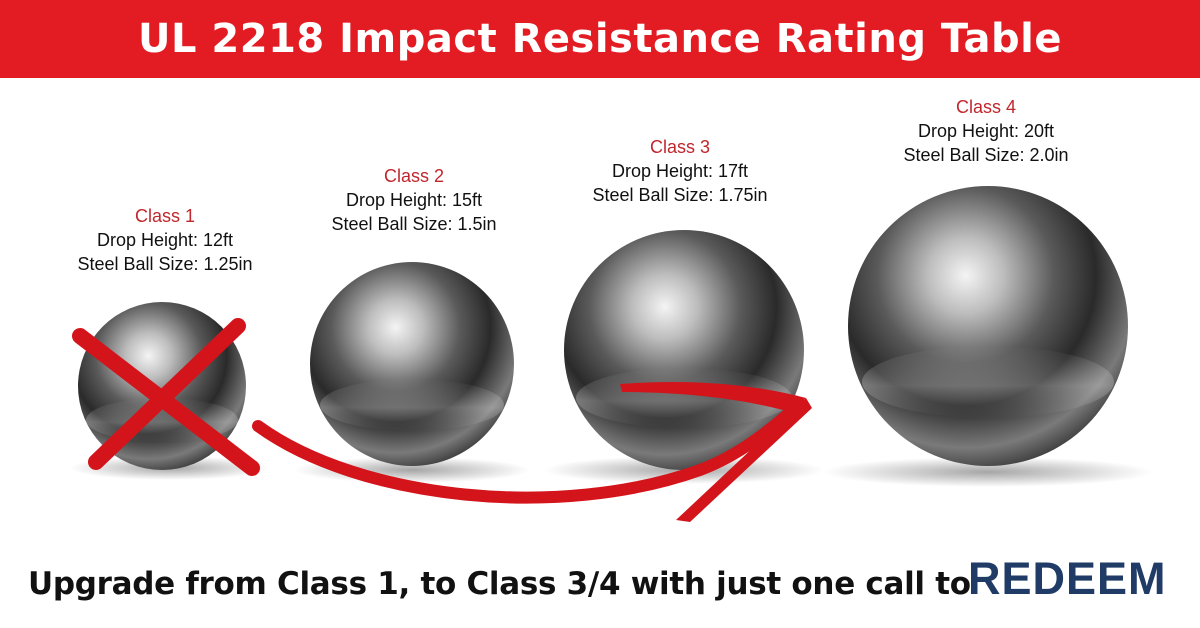 The image size is (1200, 628). I want to click on class-name: Class 4, so click(986, 107).